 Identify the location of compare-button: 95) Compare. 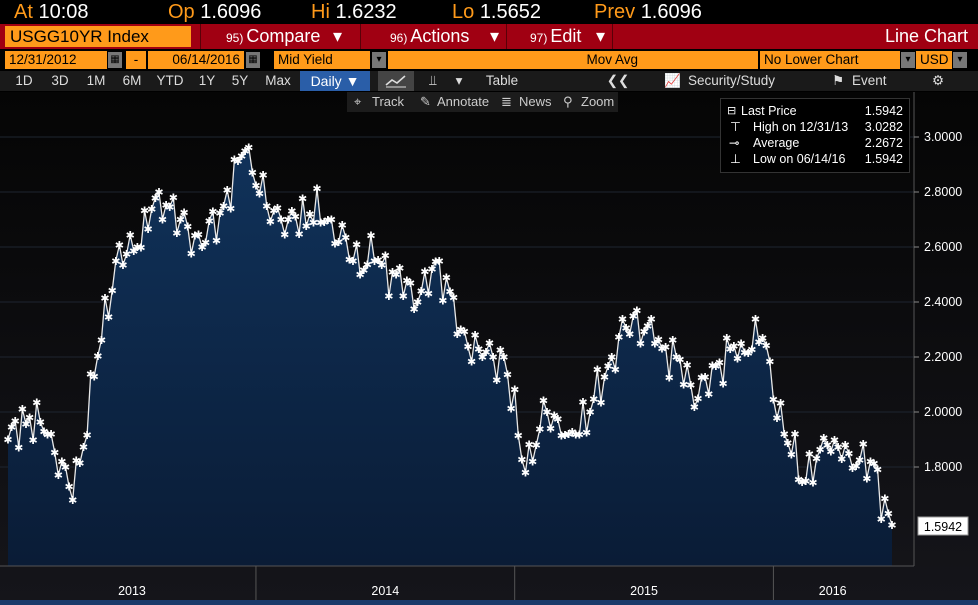
(273, 36).